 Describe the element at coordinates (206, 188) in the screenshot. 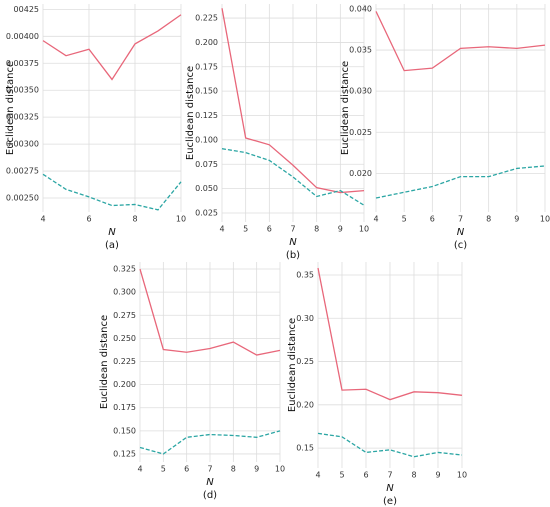

I see `y-tick-label: 0.050` at that location.